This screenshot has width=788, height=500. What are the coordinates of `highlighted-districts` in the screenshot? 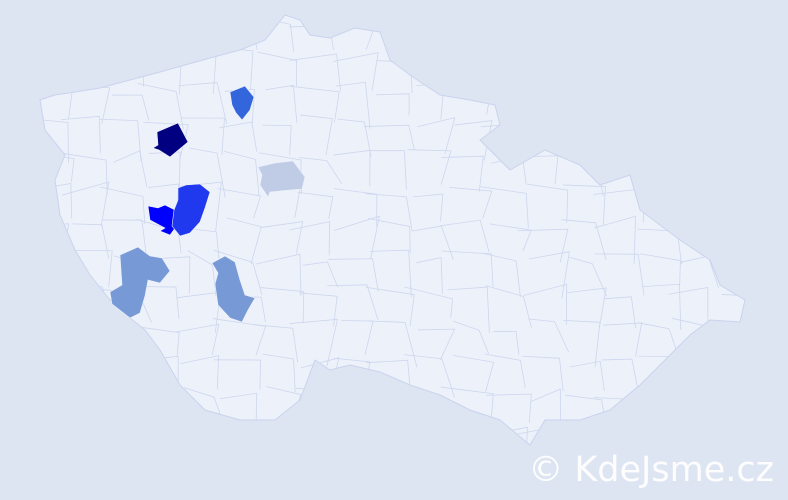 It's located at (207, 204).